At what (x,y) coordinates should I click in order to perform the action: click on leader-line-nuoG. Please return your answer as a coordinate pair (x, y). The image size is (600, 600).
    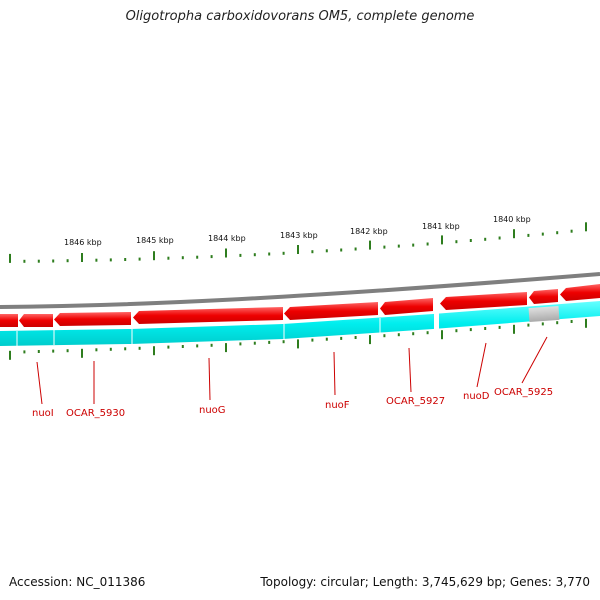
    Looking at the image, I should click on (209, 379).